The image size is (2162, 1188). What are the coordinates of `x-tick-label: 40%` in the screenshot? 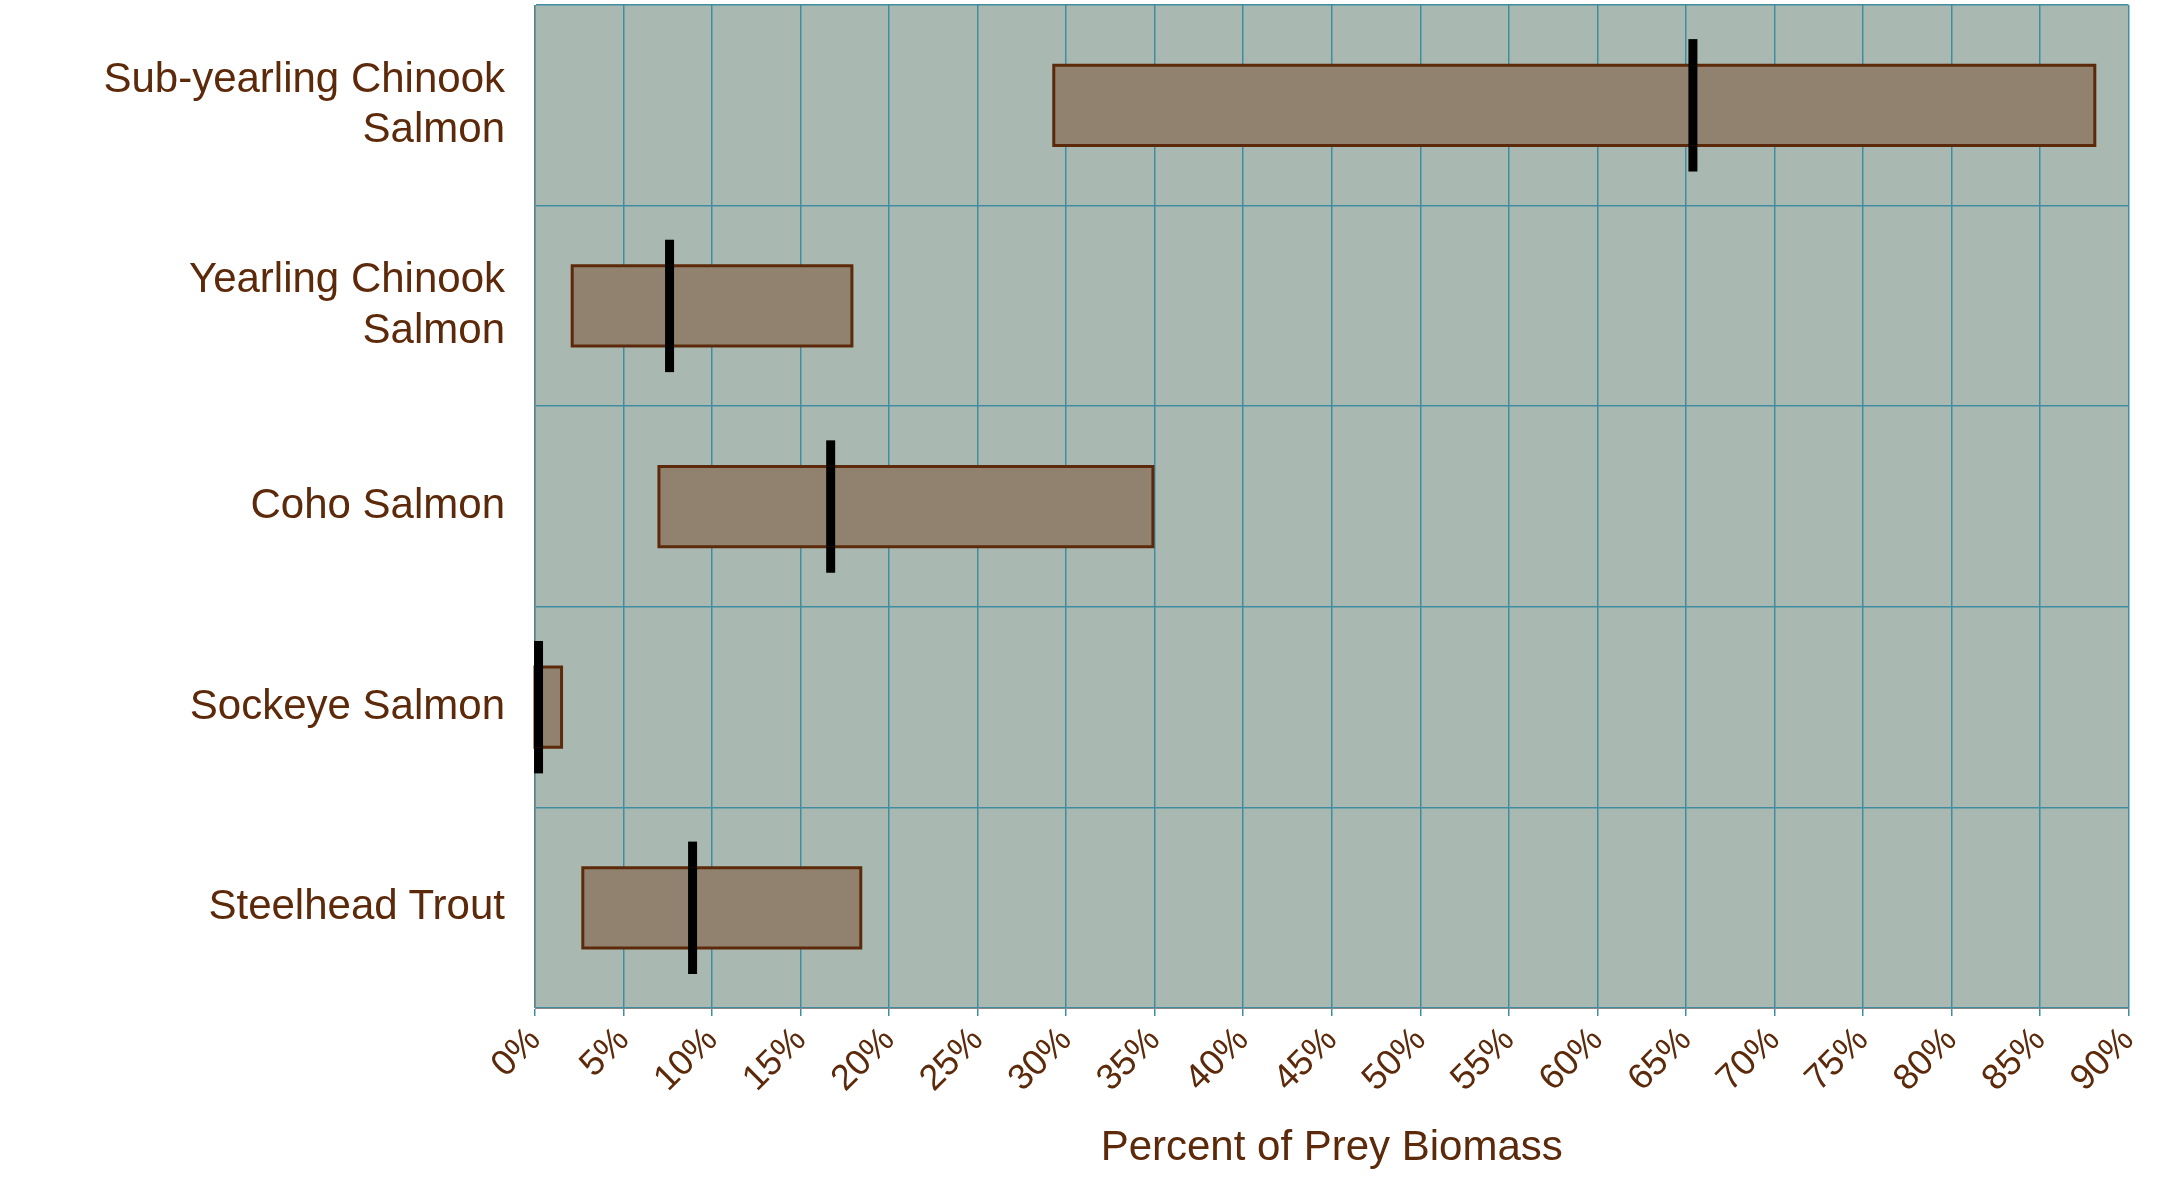 It's located at (1215, 1058).